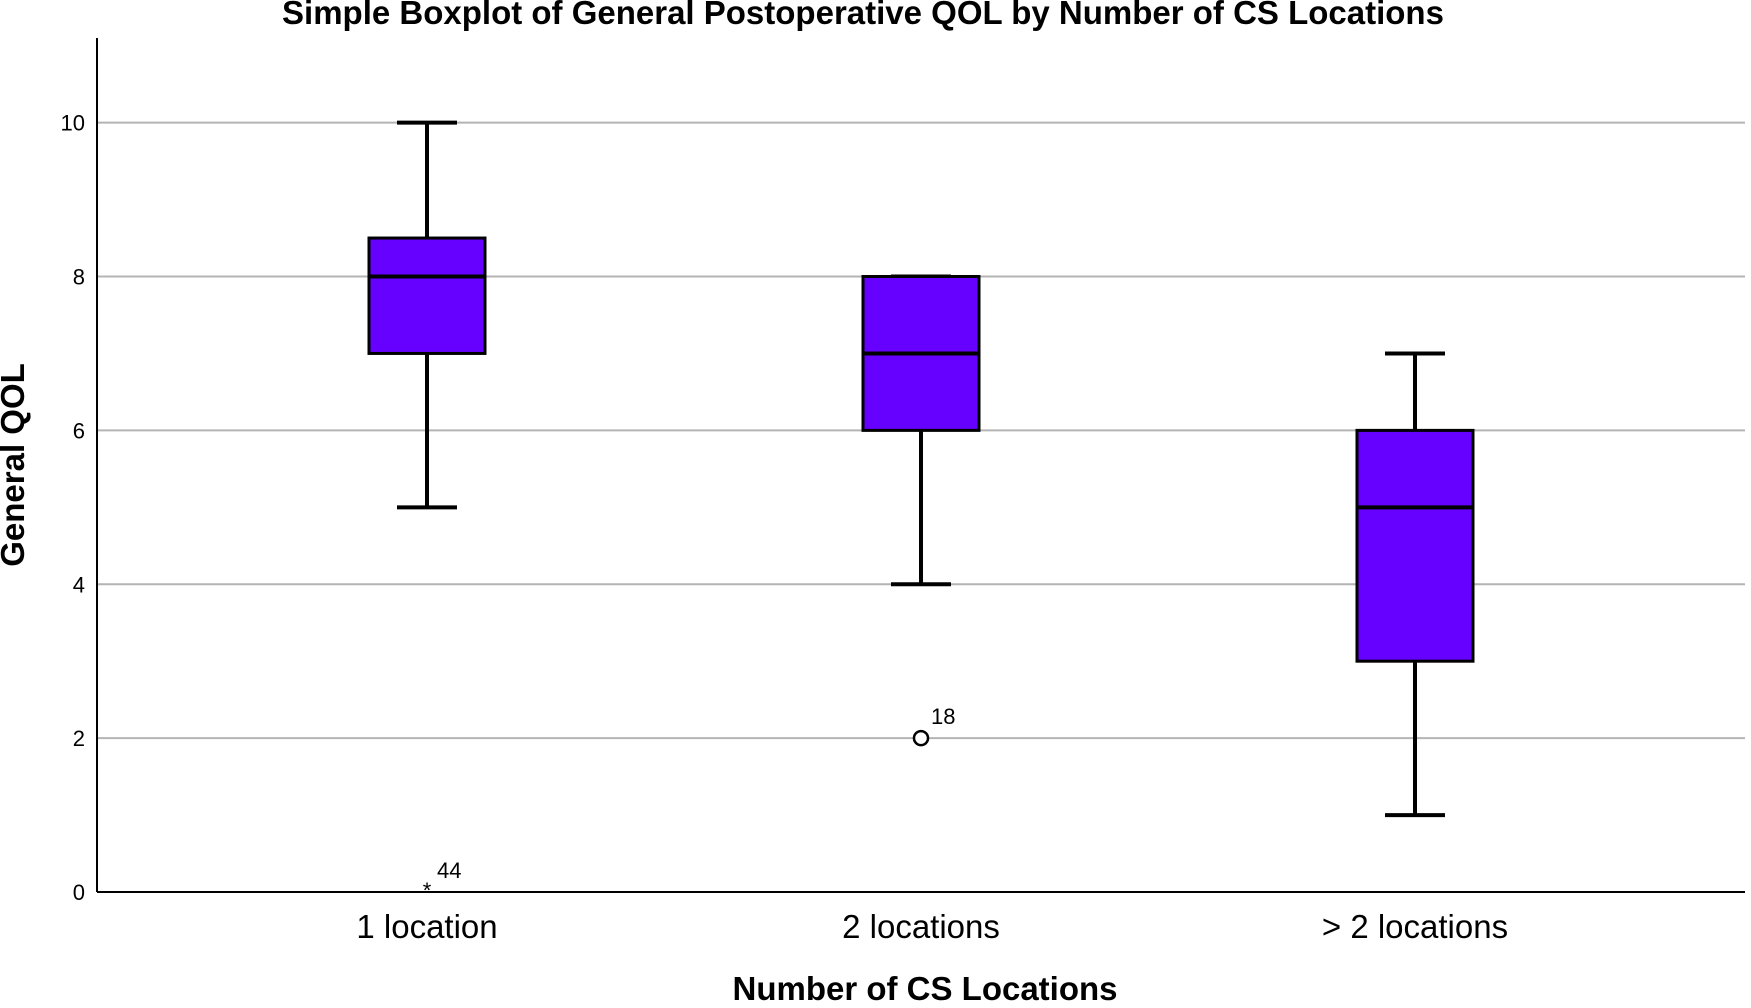  Describe the element at coordinates (921, 738) in the screenshot. I see `outlier-circle` at that location.